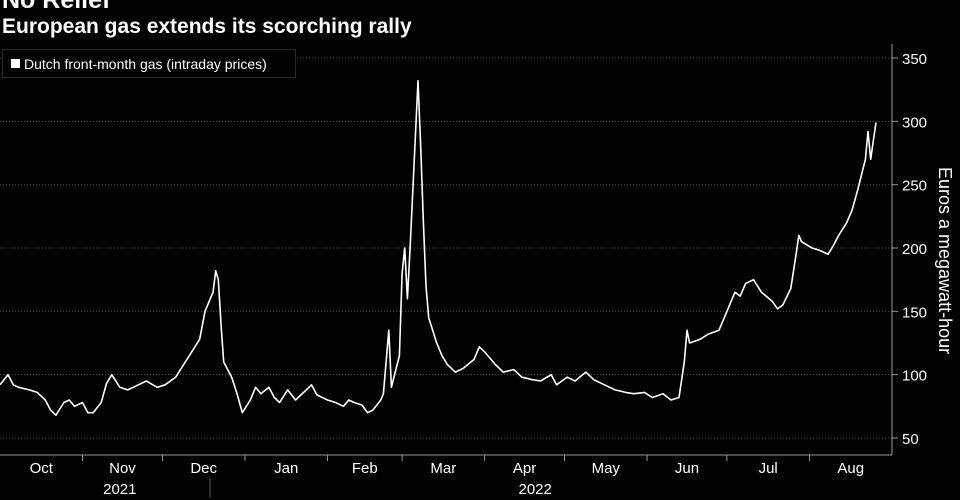  Describe the element at coordinates (914, 376) in the screenshot. I see `y-tick-label: 100` at that location.